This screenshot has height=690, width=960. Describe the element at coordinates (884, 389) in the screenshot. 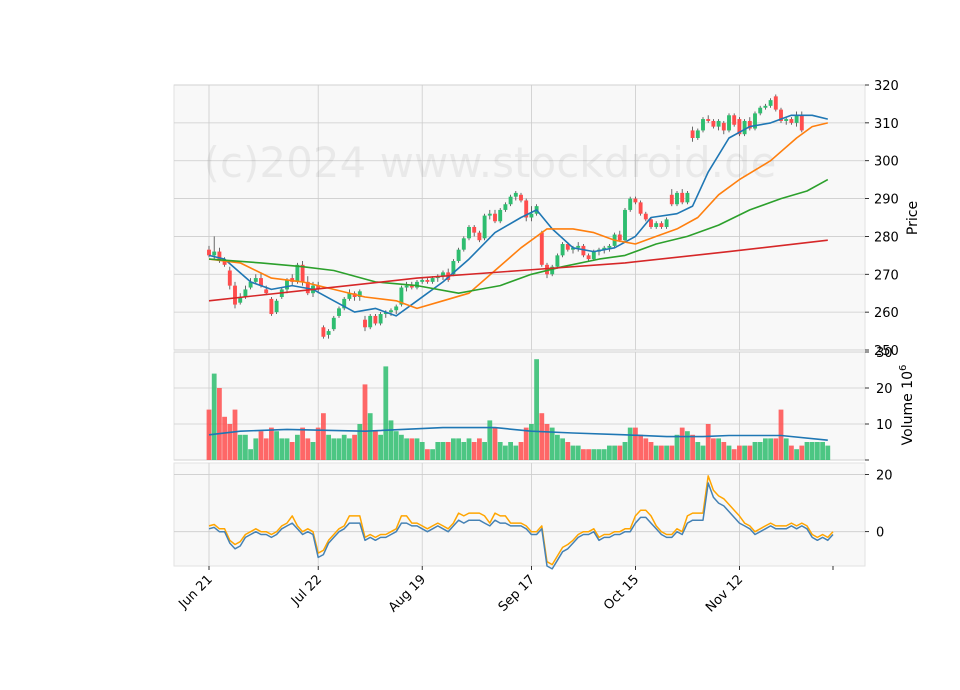

I see `volume-tick-label: 20` at that location.